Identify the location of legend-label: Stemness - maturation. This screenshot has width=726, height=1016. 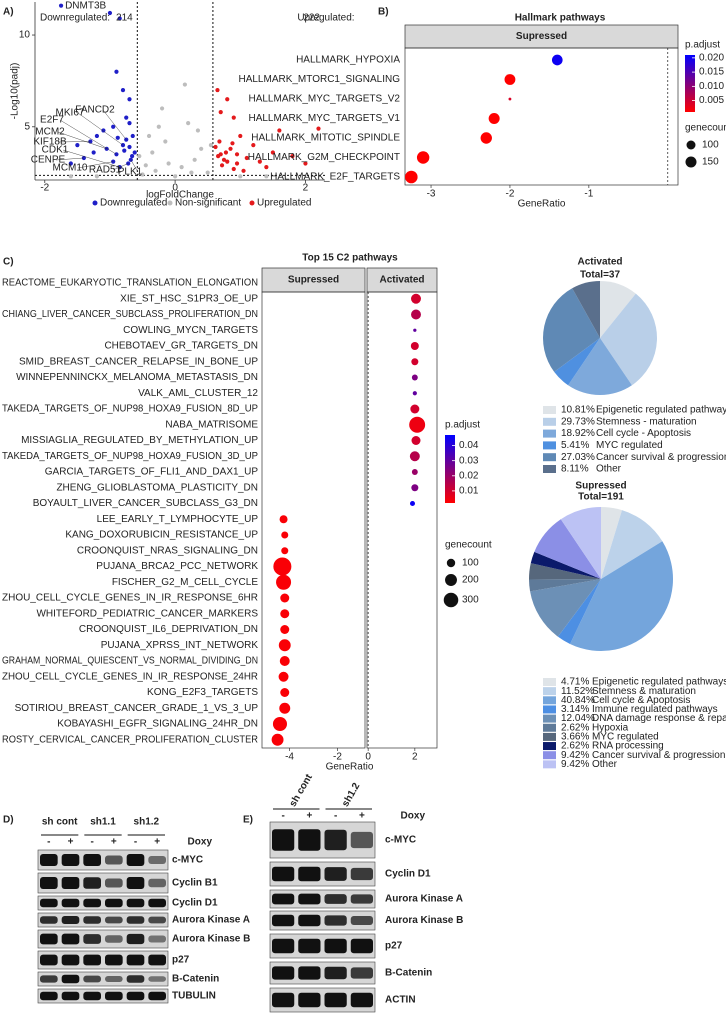
(646, 421).